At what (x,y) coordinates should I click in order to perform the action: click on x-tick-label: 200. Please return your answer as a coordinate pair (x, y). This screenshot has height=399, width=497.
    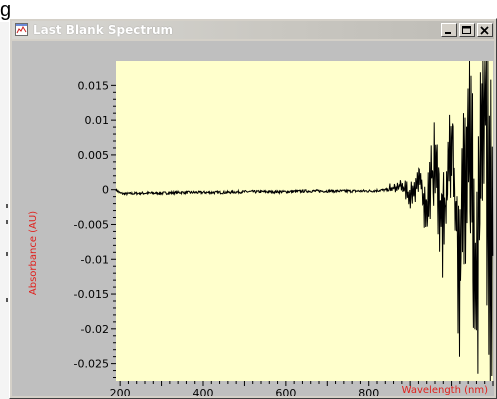
    Looking at the image, I should click on (120, 391).